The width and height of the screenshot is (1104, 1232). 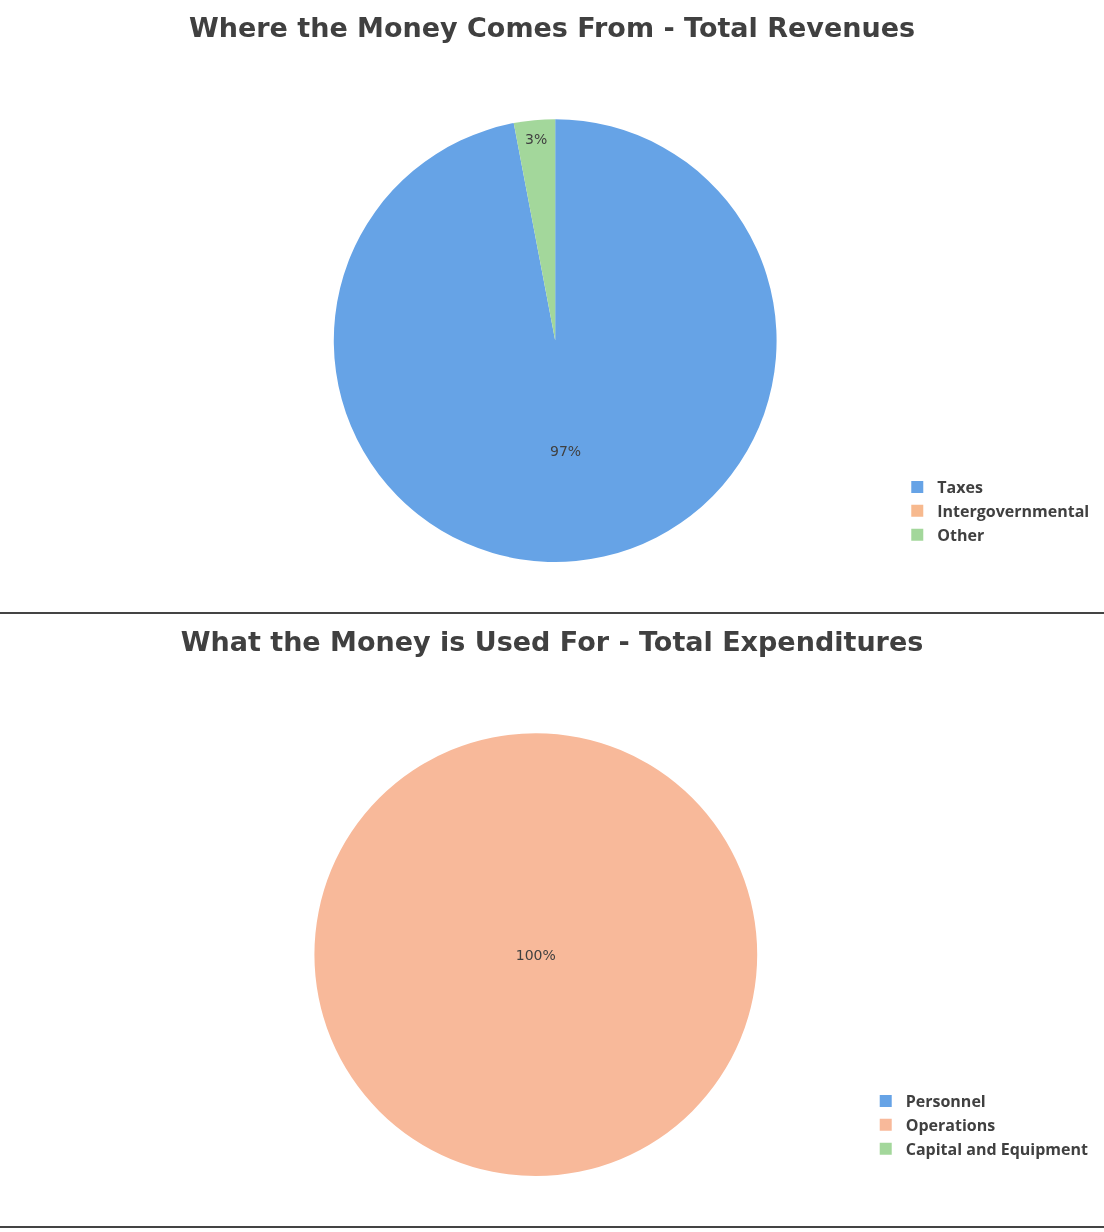 What do you see at coordinates (1013, 511) in the screenshot?
I see `legend-label: Intergovernmental` at bounding box center [1013, 511].